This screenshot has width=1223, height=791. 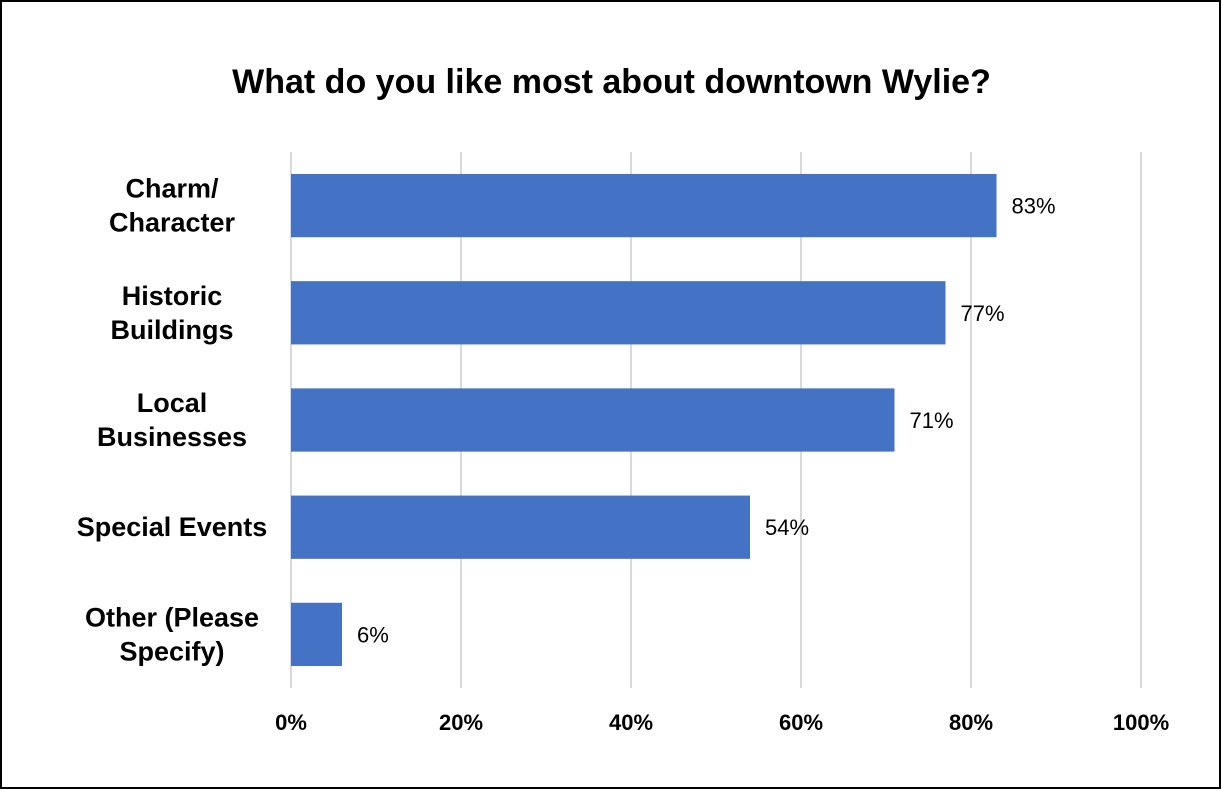 What do you see at coordinates (1141, 722) in the screenshot?
I see `x-tick-label: 100%` at bounding box center [1141, 722].